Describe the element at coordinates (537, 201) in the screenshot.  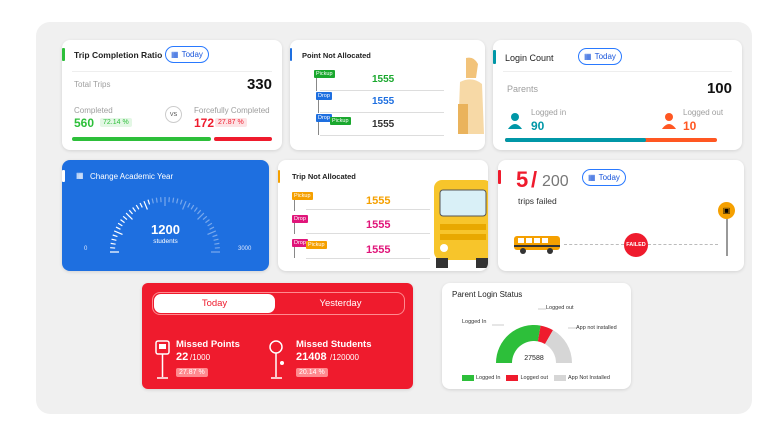
I see `failed-label: trips failed` at that location.